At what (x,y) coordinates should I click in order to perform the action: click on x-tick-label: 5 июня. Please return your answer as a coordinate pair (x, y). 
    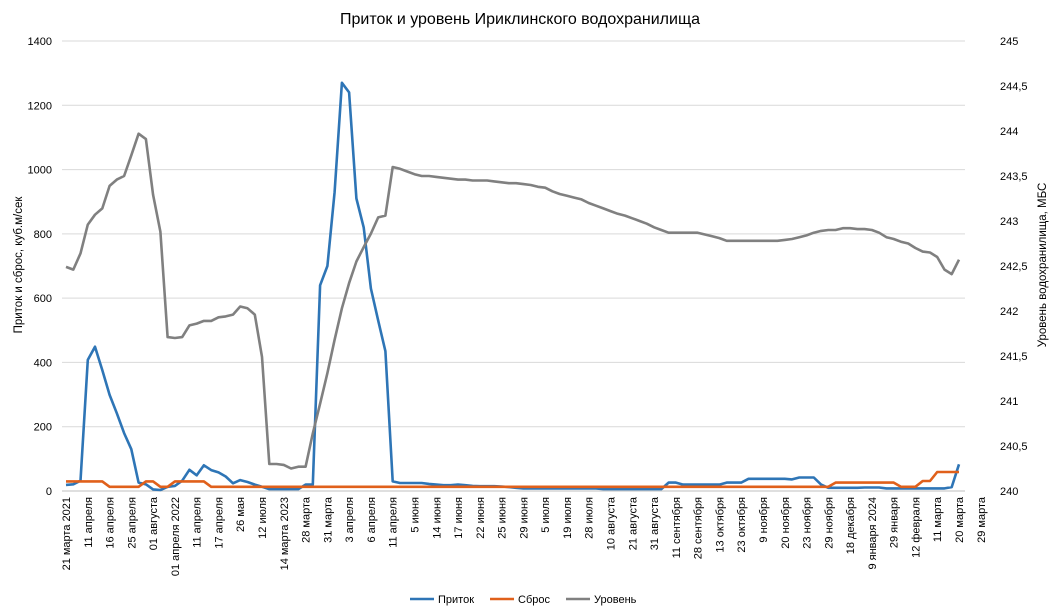
    Looking at the image, I should click on (415, 515).